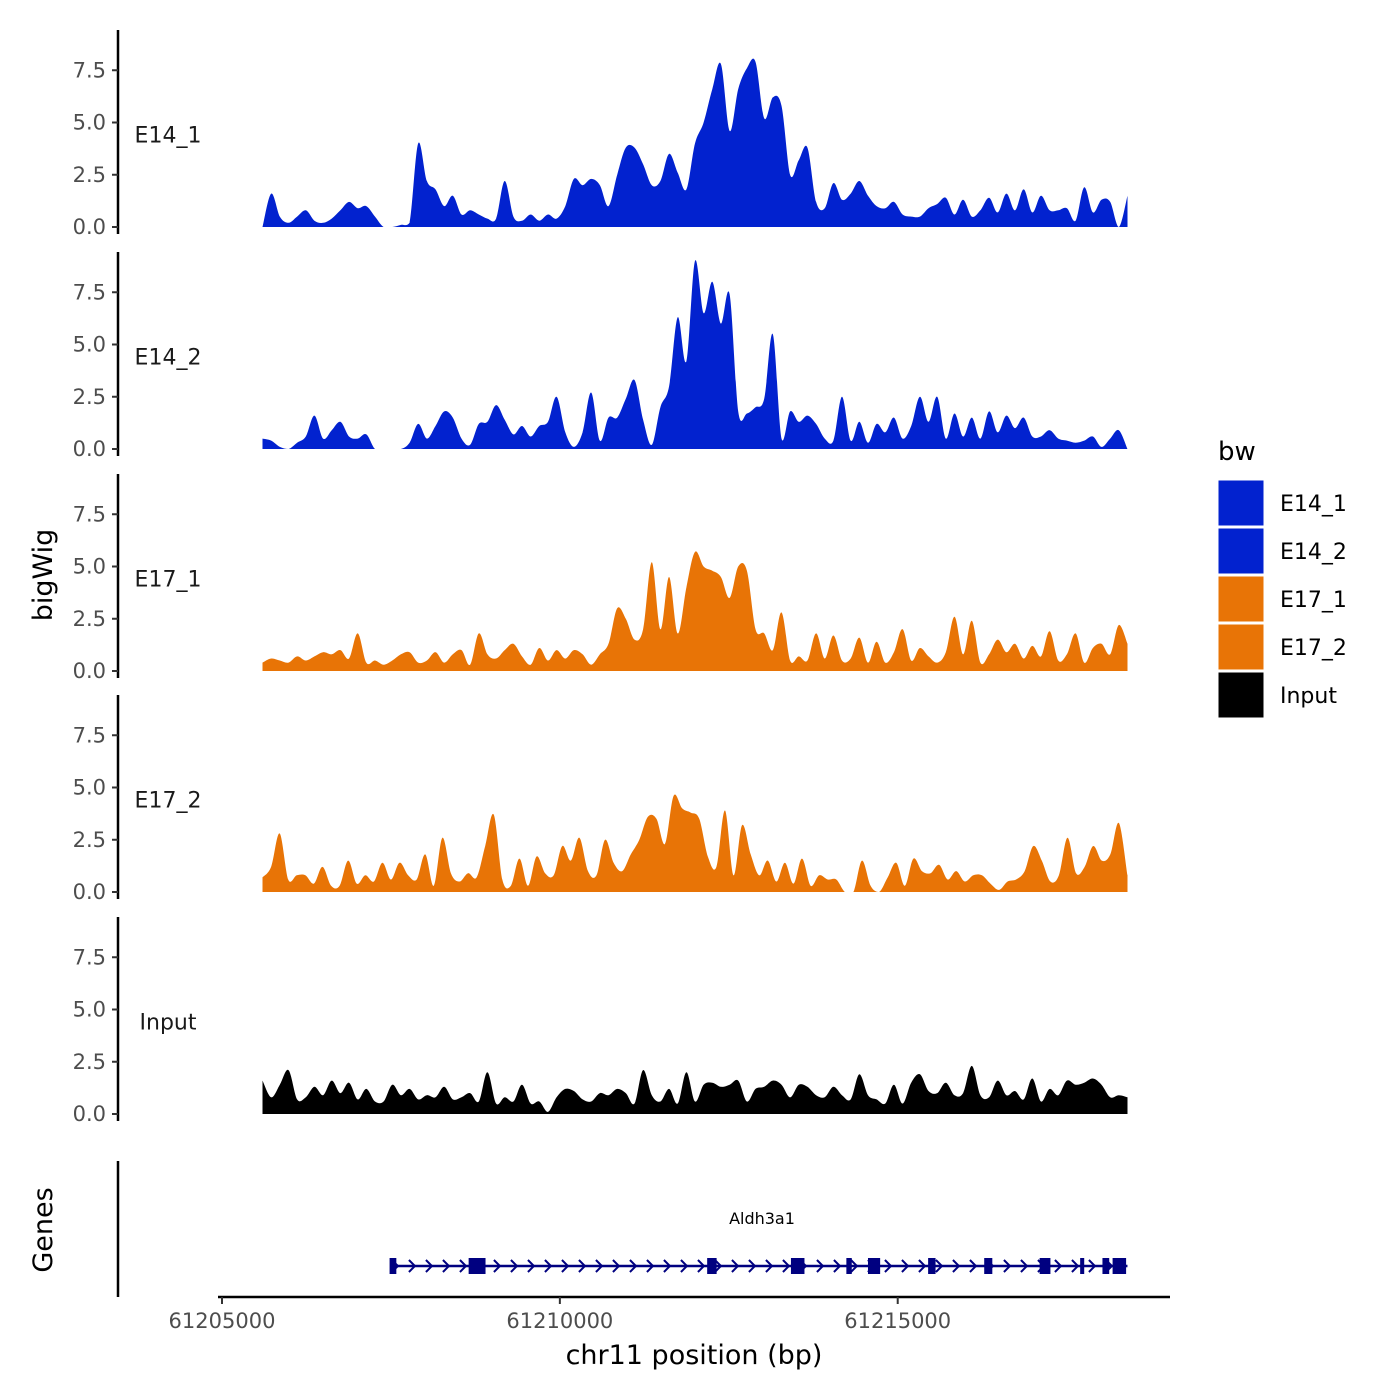 This screenshot has width=1400, height=1400. I want to click on x-axis-title: chr11 position (bp), so click(694, 1355).